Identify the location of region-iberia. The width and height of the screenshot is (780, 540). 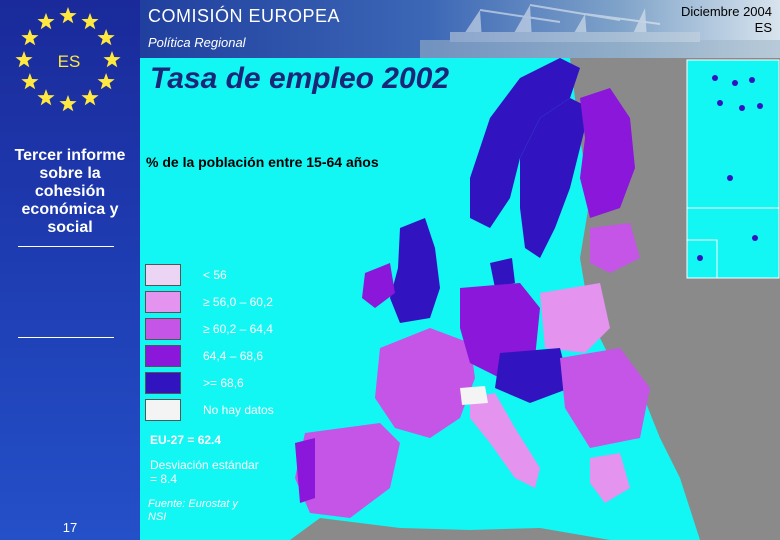
(347, 470).